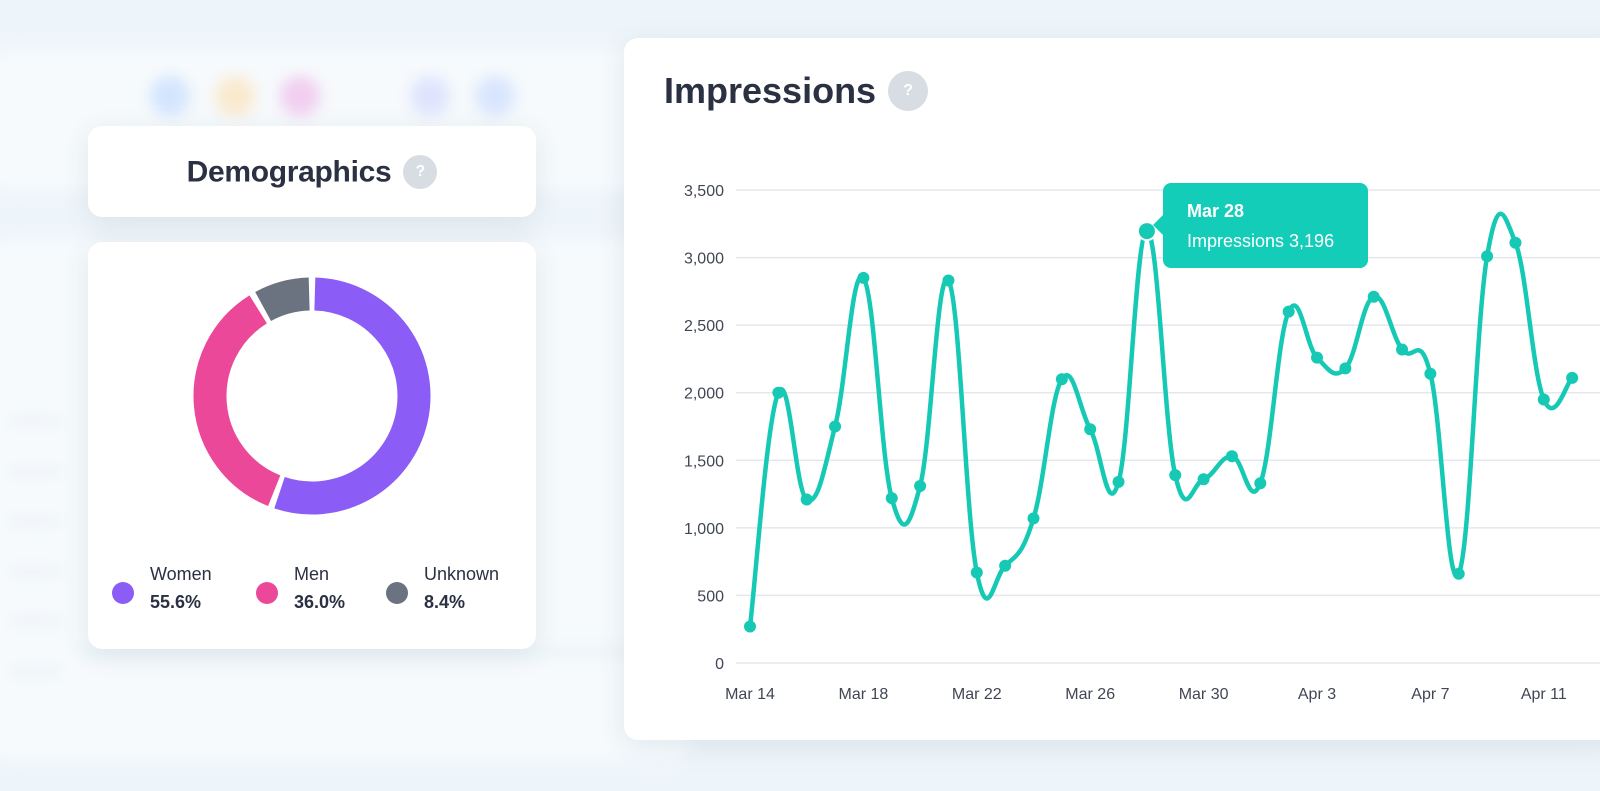 This screenshot has width=1600, height=791. What do you see at coordinates (704, 191) in the screenshot?
I see `y-tick-label: 3,500` at bounding box center [704, 191].